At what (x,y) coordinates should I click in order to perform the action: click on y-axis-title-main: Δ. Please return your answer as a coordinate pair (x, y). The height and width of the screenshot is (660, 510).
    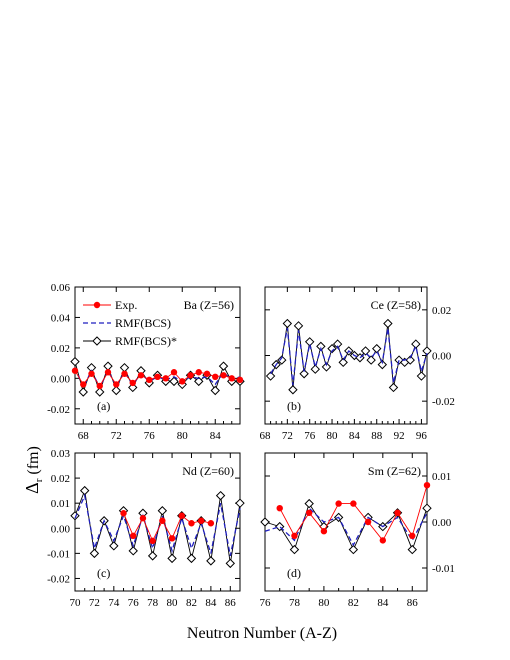
    Looking at the image, I should click on (32, 488).